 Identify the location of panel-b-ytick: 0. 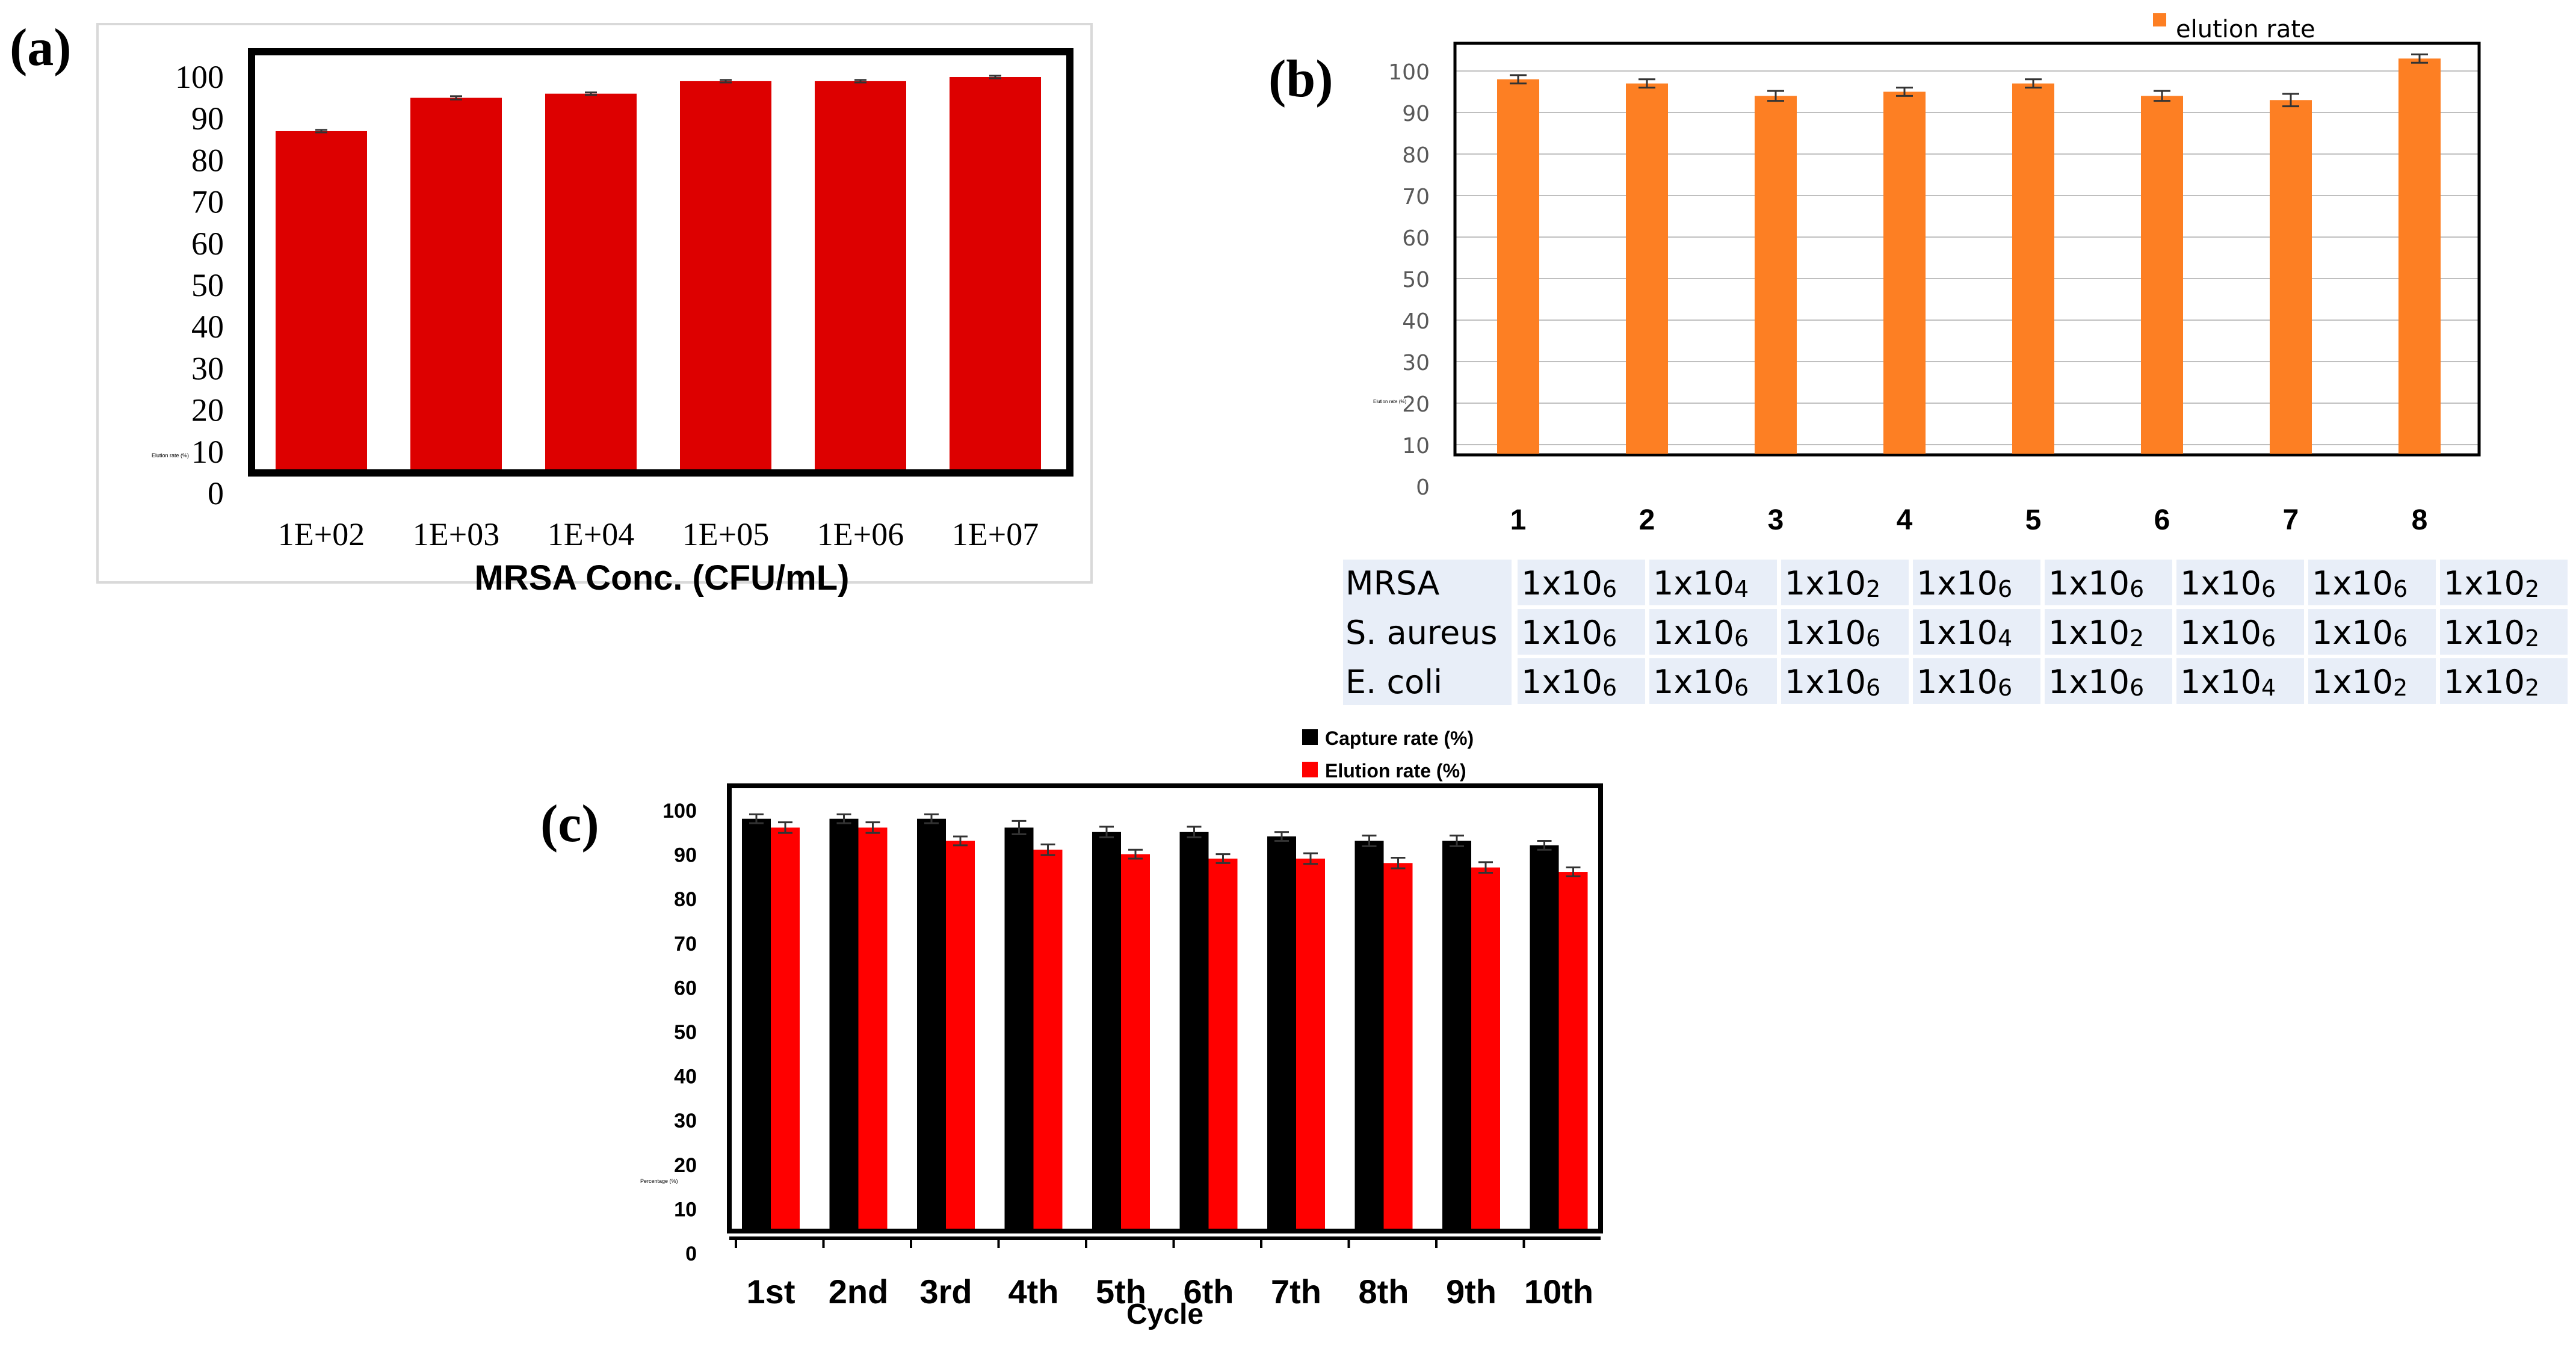
(1423, 487).